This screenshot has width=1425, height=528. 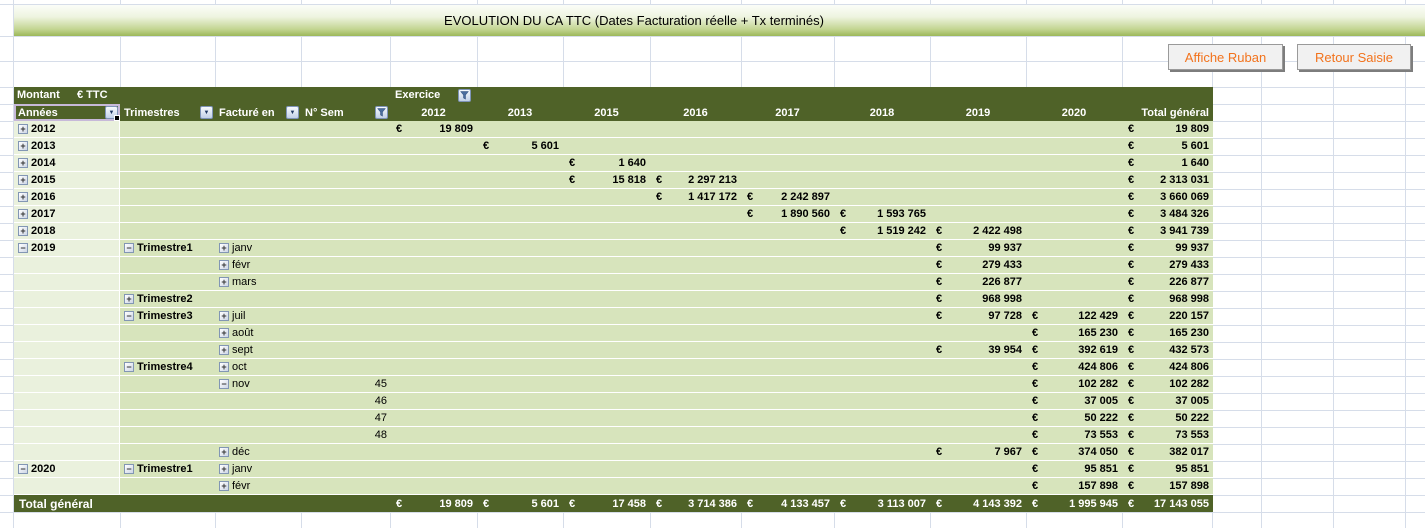 I want to click on nsem-field-header: N° Sem, so click(x=345, y=112).